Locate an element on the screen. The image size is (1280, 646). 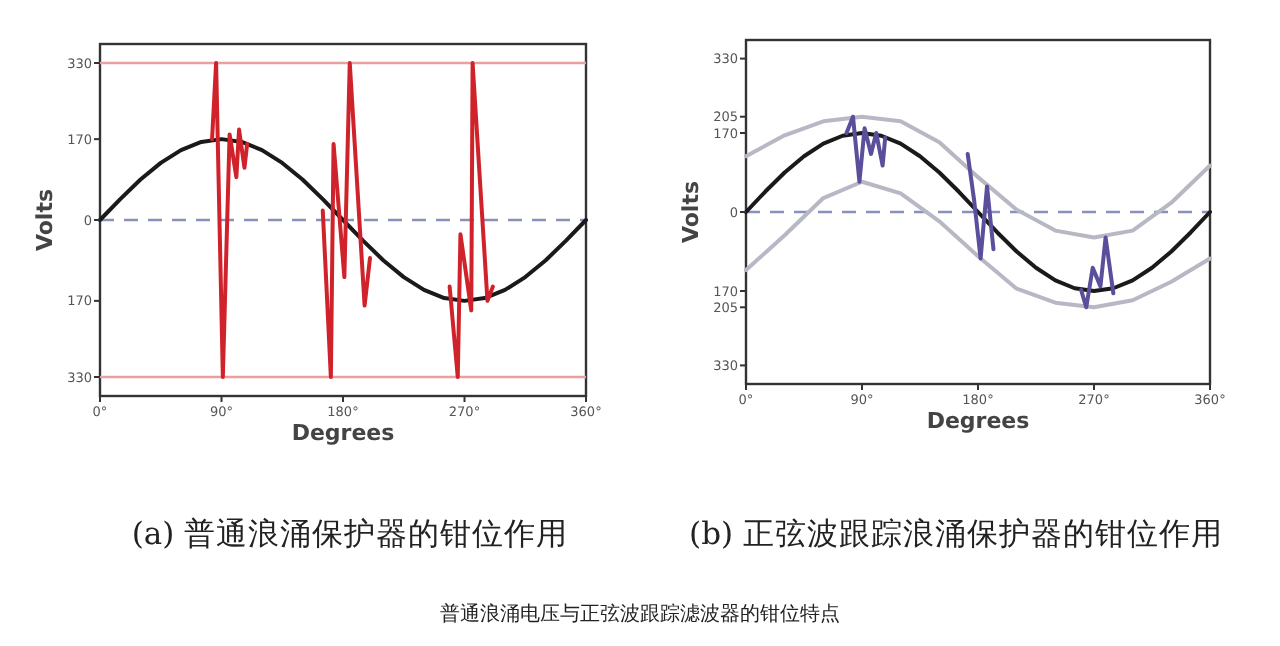
text: (b) 正弦波跟踪浪涌保护器的钳位作用 is located at coordinates (956, 534).